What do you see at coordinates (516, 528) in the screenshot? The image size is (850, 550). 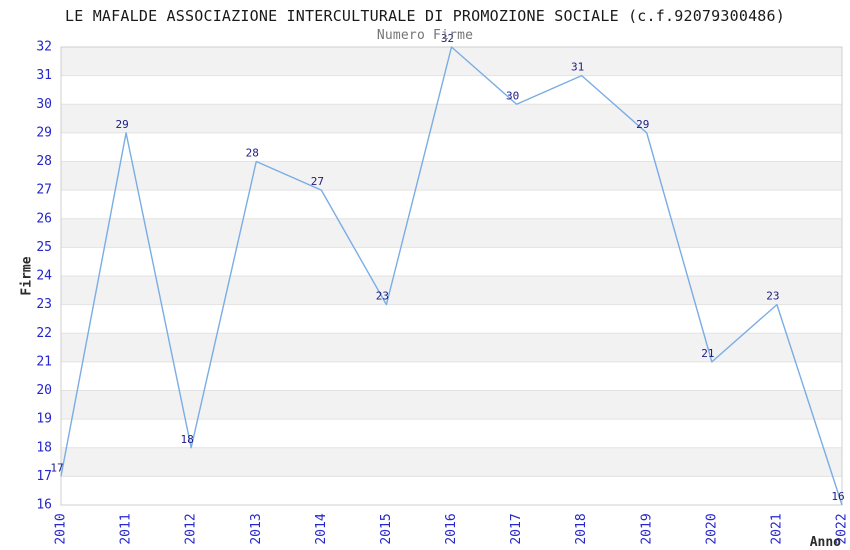 I see `x-tick-label: 2017` at bounding box center [516, 528].